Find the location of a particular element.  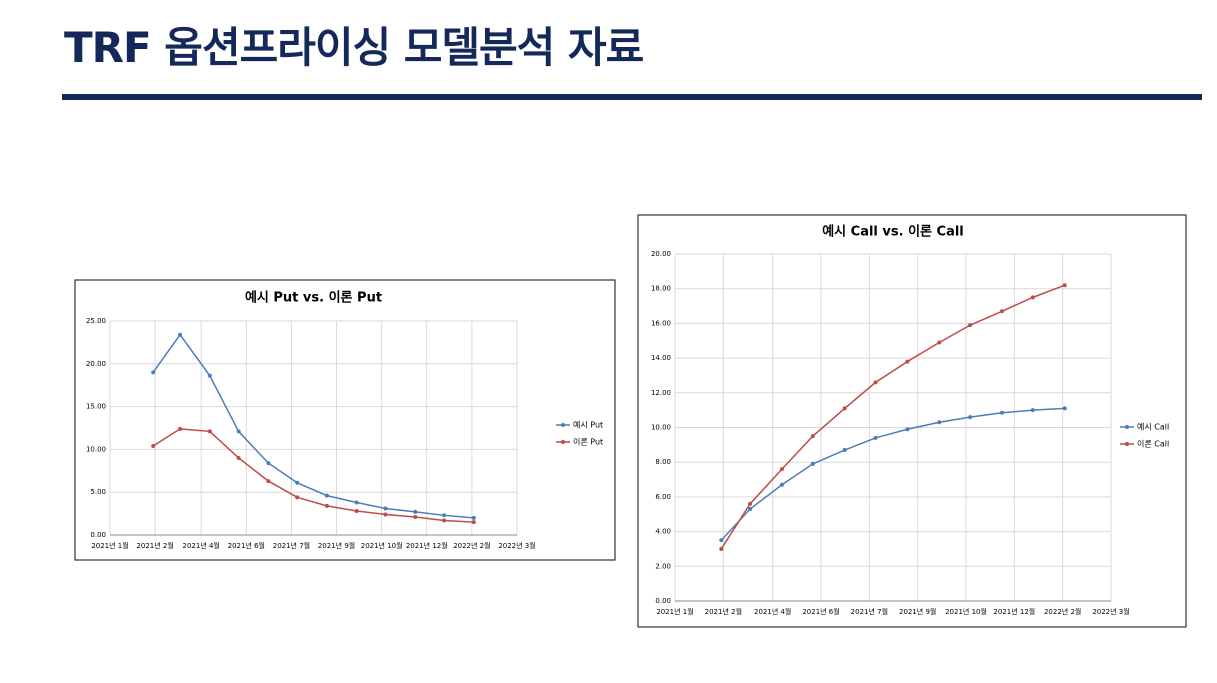

y-tick-label: 25.00 is located at coordinates (96, 321).